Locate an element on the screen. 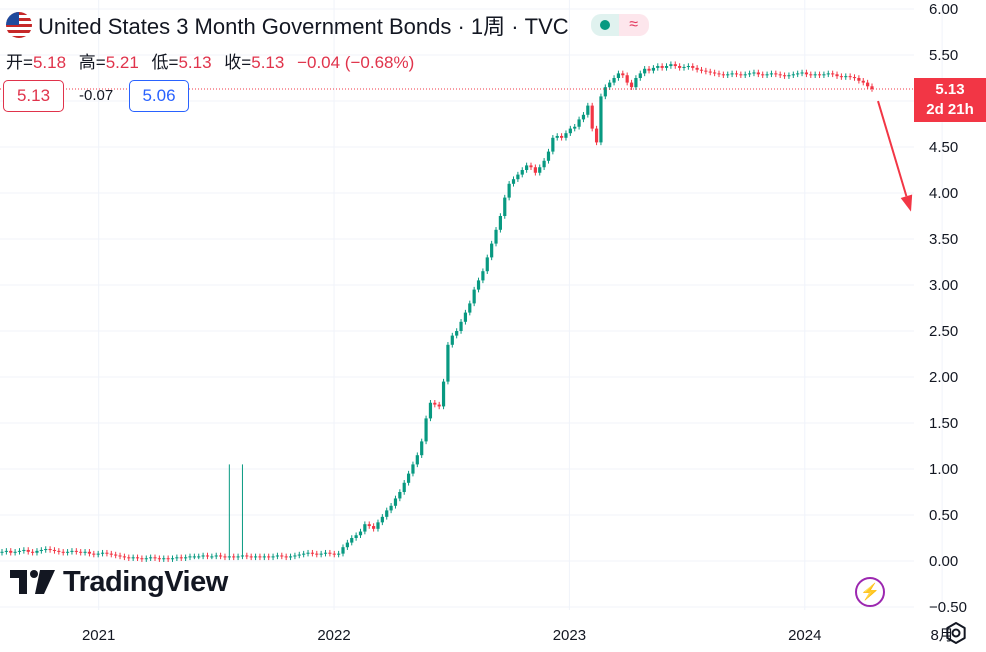  buy-button: 5.06 is located at coordinates (159, 96).